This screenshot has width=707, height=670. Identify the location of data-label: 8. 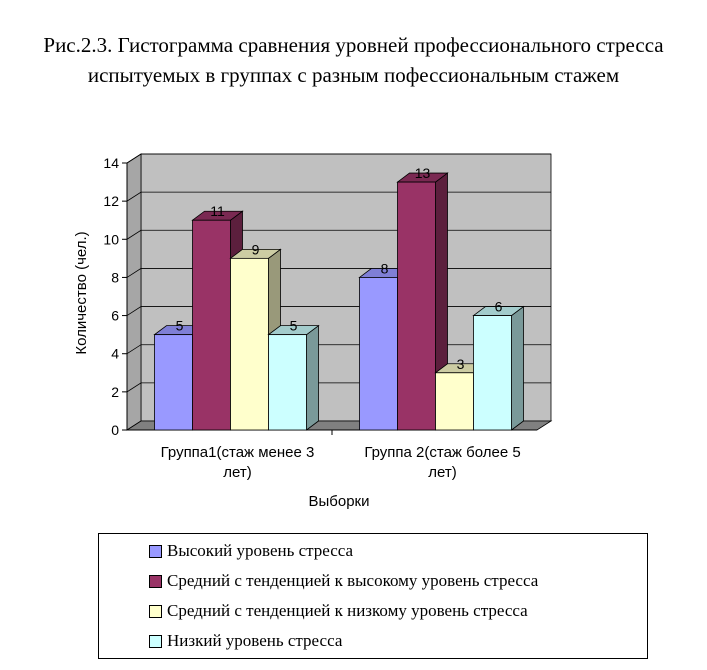
(385, 268).